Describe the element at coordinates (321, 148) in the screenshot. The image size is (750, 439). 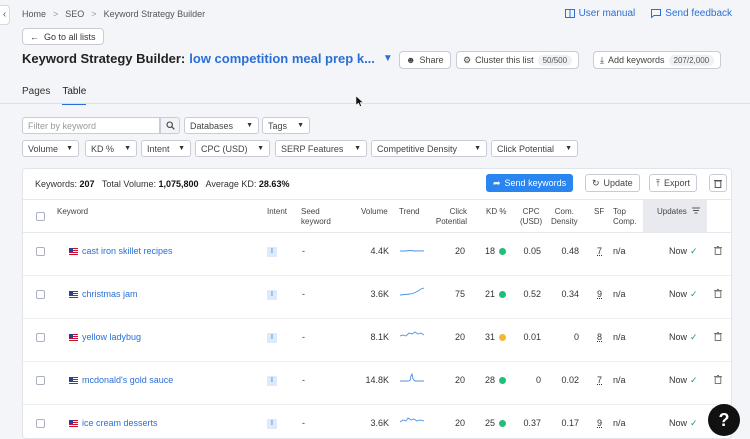
I see `serp-features-dropdown: SERP Features ▼` at that location.